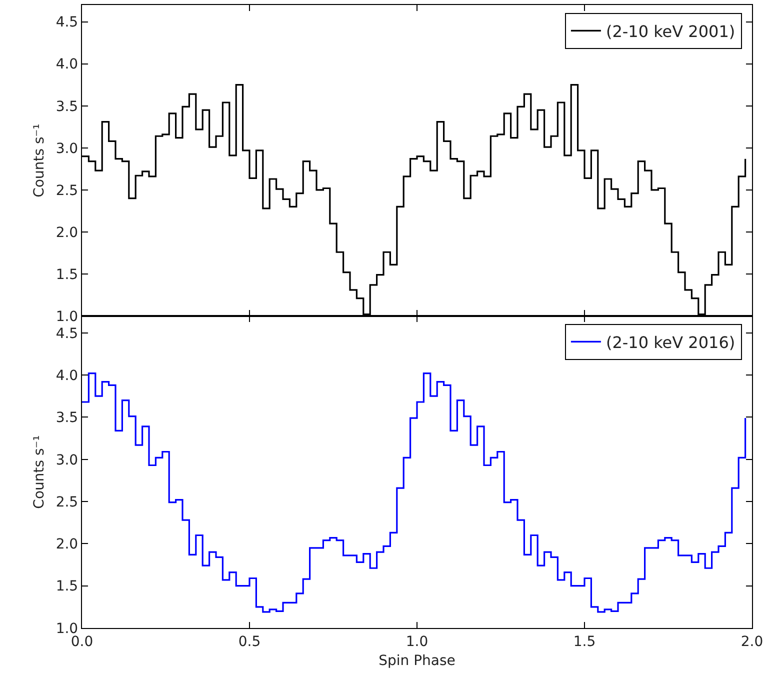 The width and height of the screenshot is (780, 680). I want to click on legend-label: (2-10 keV 2001), so click(671, 31).